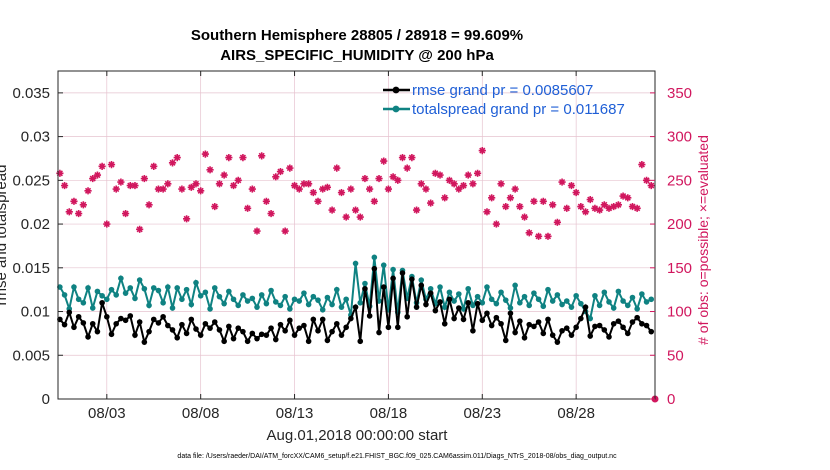 The height and width of the screenshot is (470, 830). What do you see at coordinates (679, 224) in the screenshot?
I see `y-right-tick-label: 200` at bounding box center [679, 224].